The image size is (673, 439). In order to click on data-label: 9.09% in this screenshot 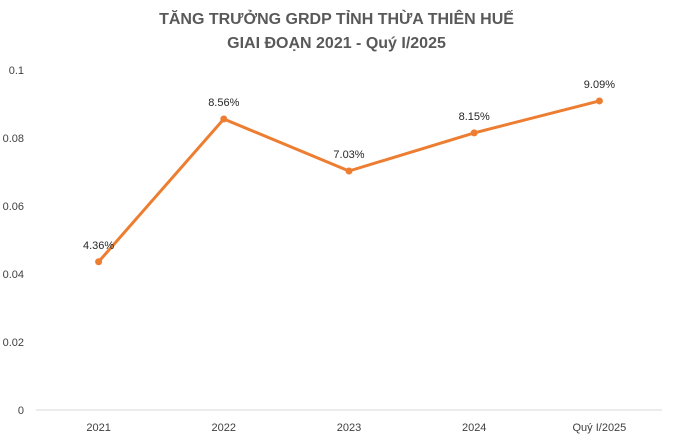, I will do `click(599, 85)`.